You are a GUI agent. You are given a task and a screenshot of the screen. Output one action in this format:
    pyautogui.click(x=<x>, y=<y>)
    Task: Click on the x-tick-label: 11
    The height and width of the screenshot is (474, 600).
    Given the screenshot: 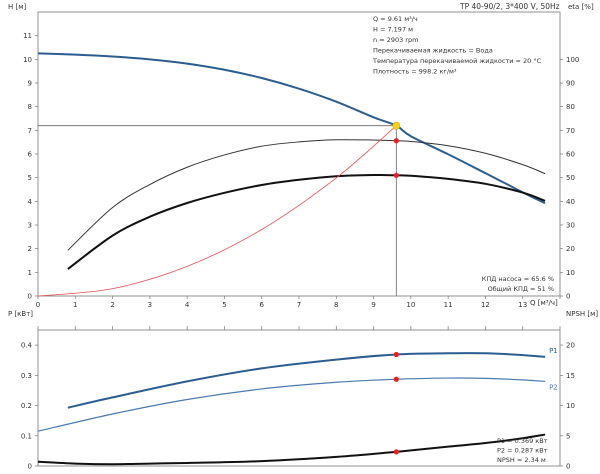 What is the action you would take?
    pyautogui.click(x=448, y=305)
    